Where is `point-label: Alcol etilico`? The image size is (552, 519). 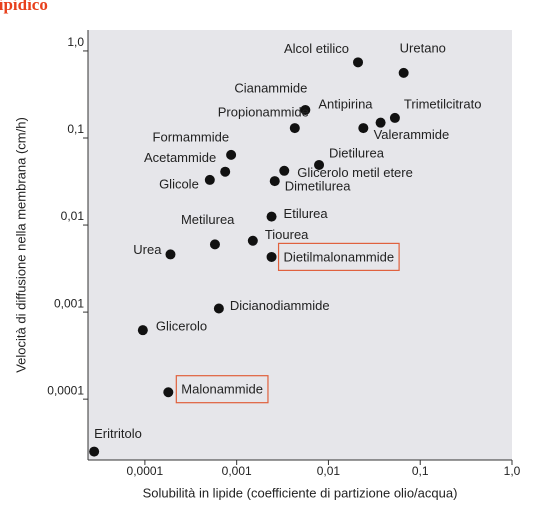 point-label: Alcol etilico is located at coordinates (316, 48).